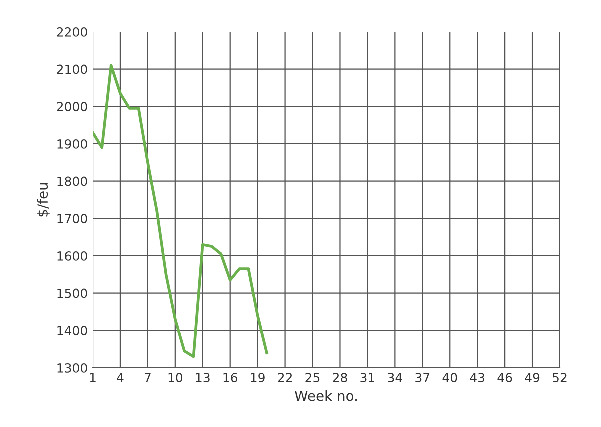 This screenshot has height=427, width=601. I want to click on x-tick-label: 13, so click(203, 378).